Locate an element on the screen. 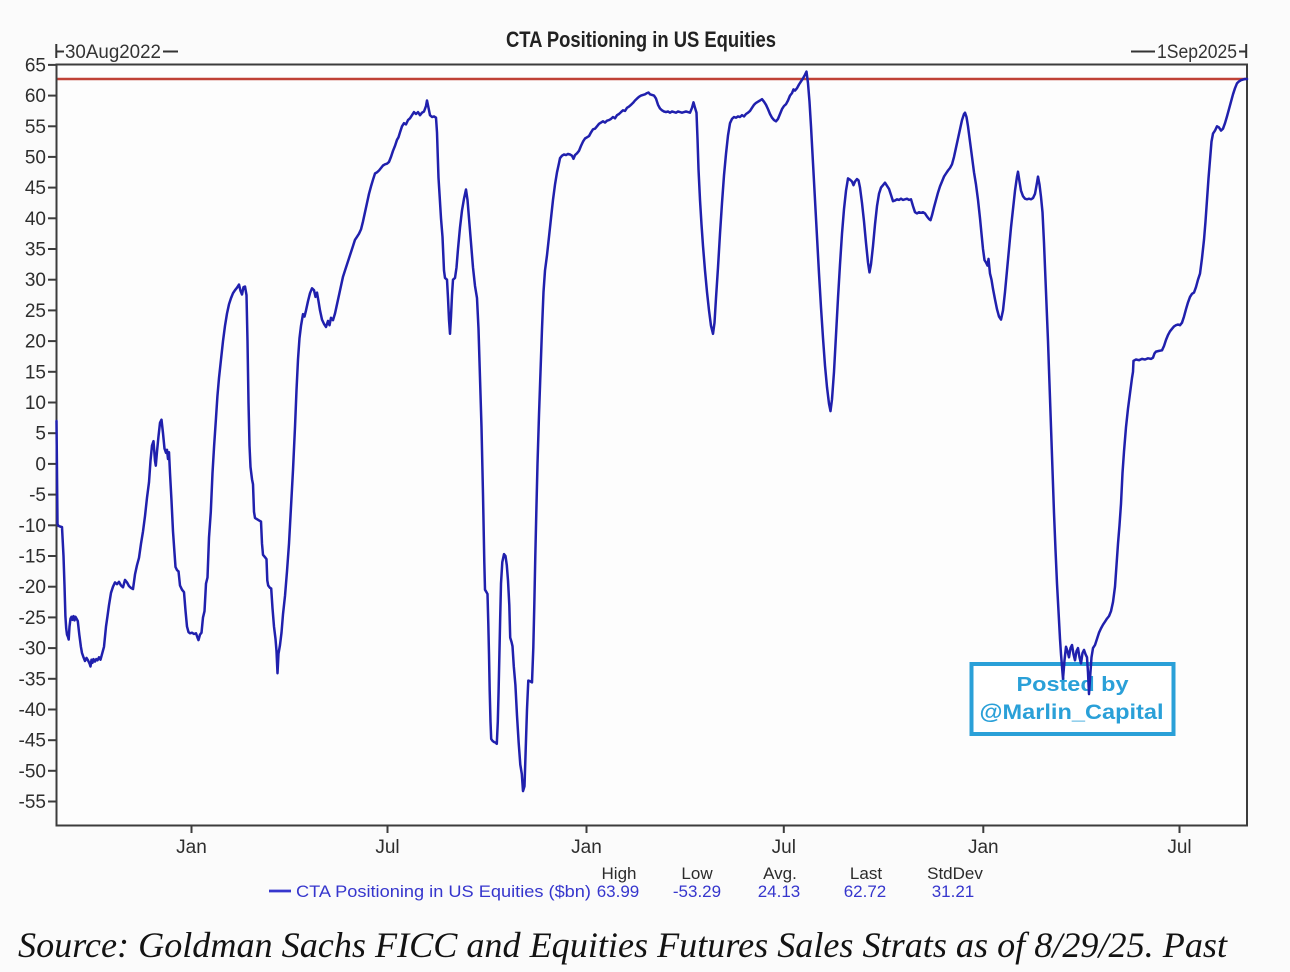 Image resolution: width=1290 pixels, height=972 pixels. svg-text: -20 is located at coordinates (32, 587).